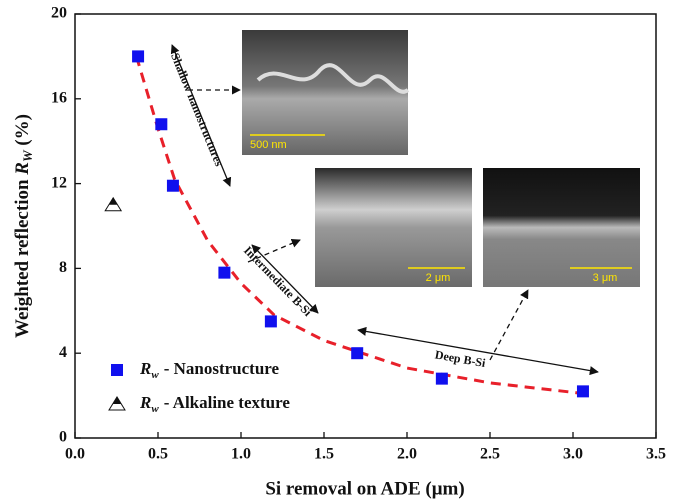 Image resolution: width=686 pixels, height=504 pixels. I want to click on x-tick-label: 2.5, so click(490, 454).